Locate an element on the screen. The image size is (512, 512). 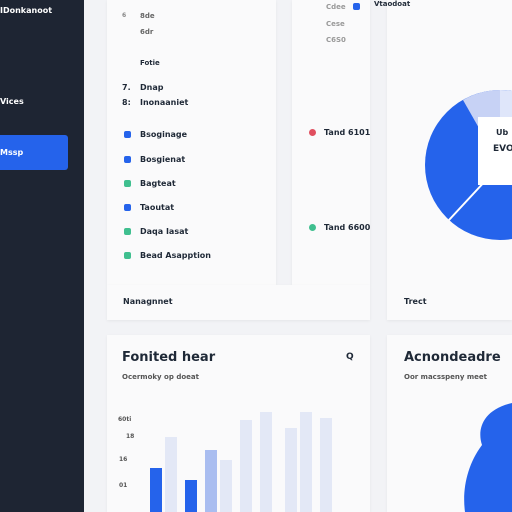
alert: Tand 6101 is located at coordinates (347, 132).